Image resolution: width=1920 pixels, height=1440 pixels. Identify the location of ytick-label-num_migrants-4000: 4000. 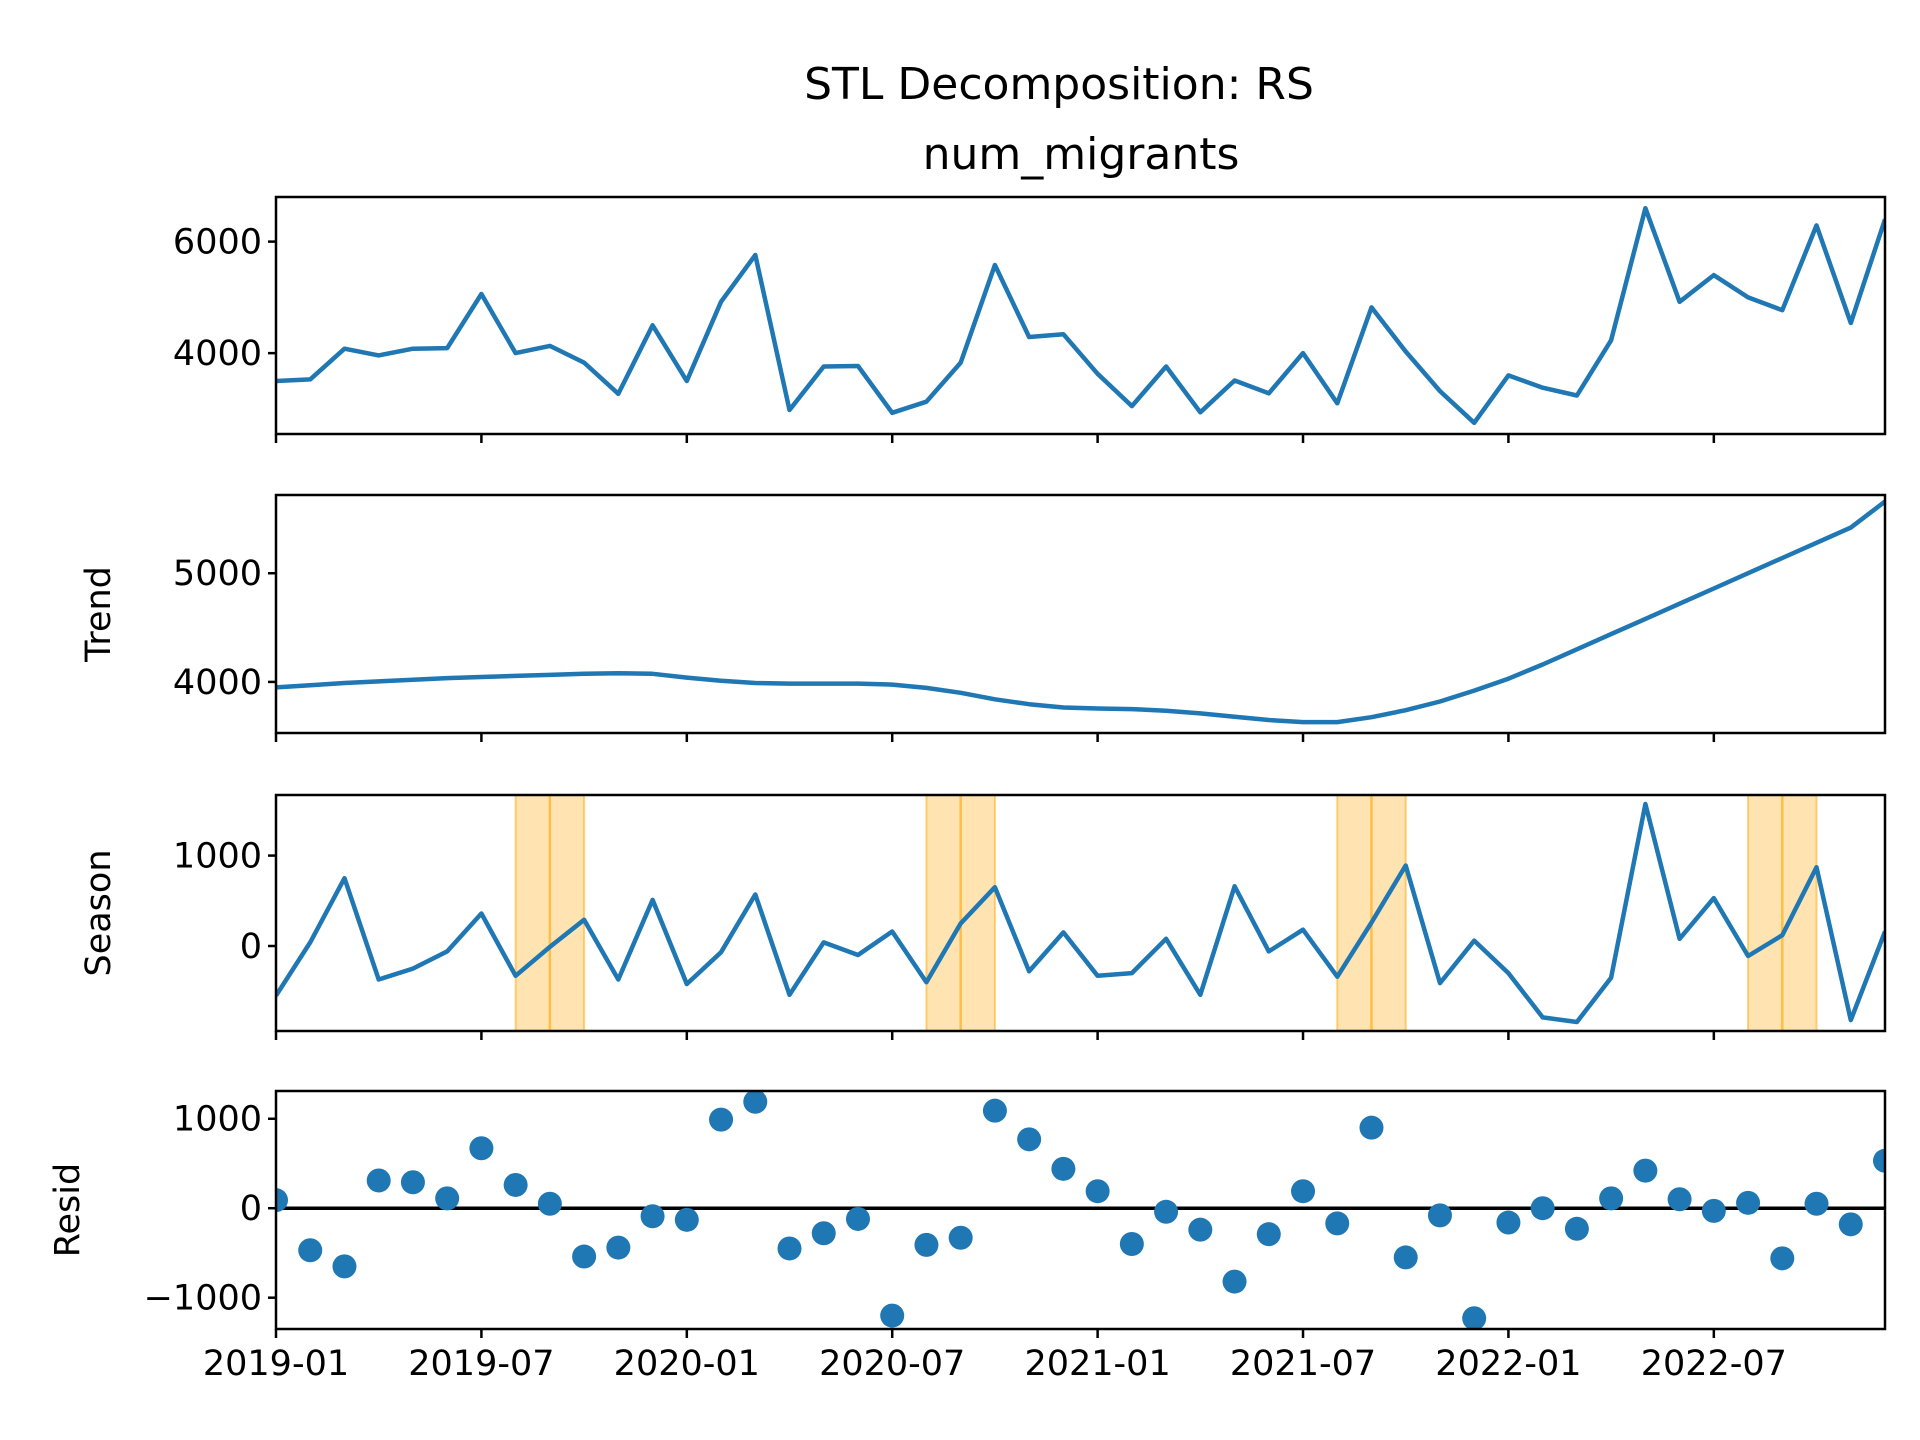
(217, 354).